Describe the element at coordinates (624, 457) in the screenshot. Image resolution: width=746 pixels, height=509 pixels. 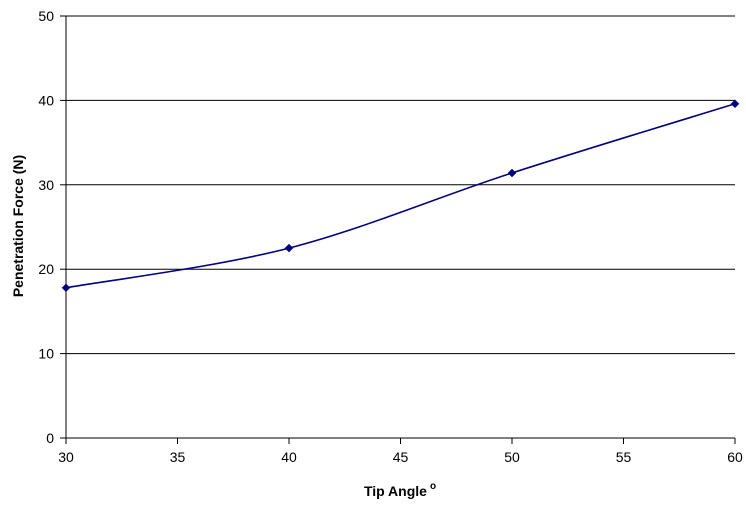
I see `x-tick-label: 55` at that location.